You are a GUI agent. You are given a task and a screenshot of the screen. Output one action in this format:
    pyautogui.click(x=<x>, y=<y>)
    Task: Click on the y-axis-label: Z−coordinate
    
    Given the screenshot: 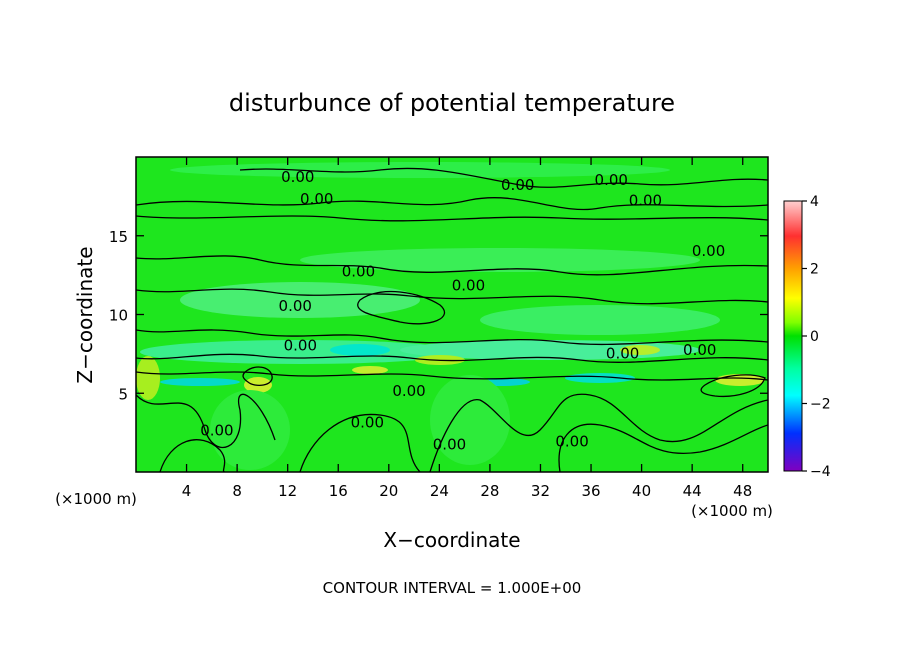 What is the action you would take?
    pyautogui.click(x=85, y=314)
    